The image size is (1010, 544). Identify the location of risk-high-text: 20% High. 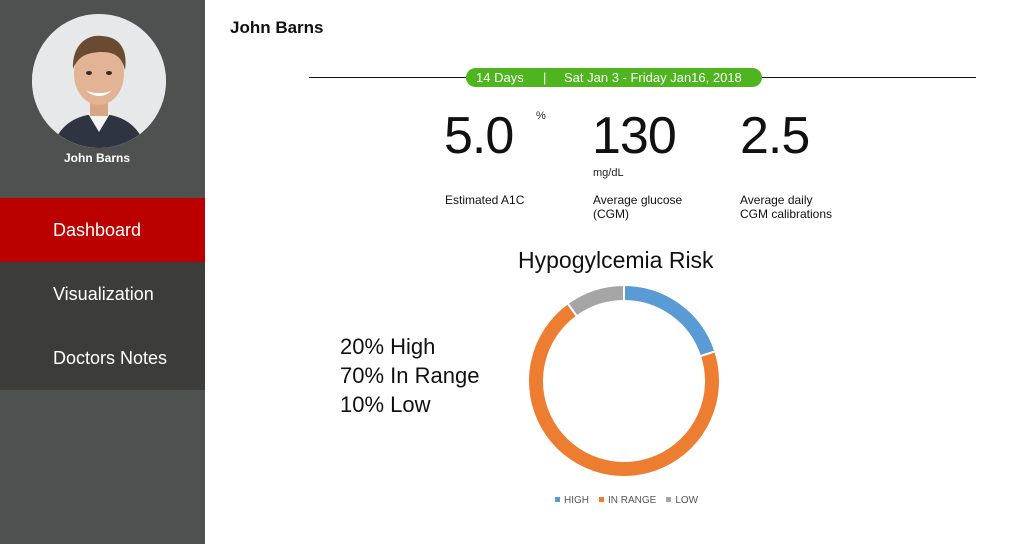
(388, 346).